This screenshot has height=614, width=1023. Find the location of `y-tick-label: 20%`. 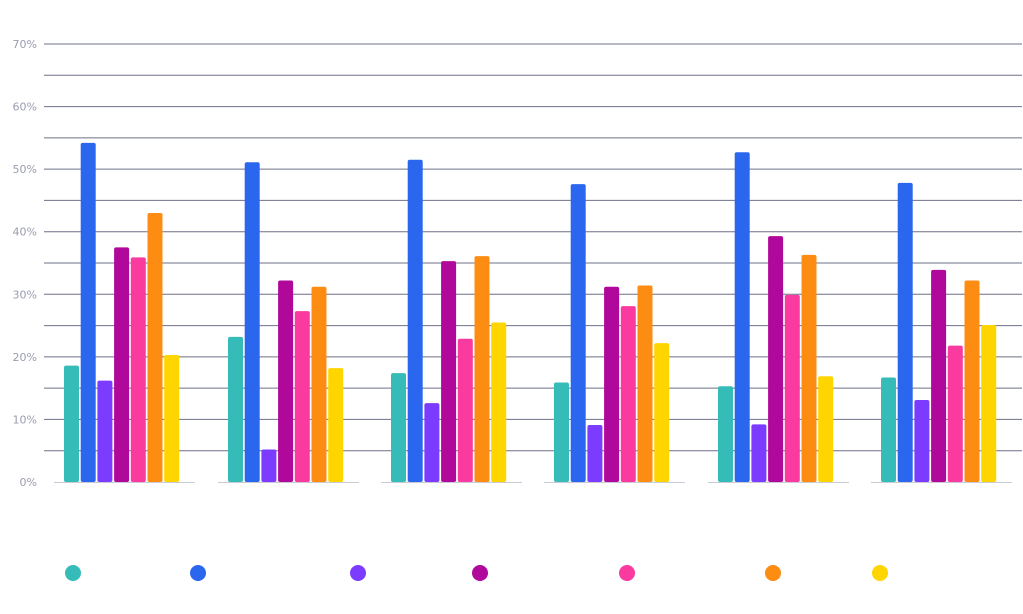

y-tick-label: 20% is located at coordinates (25, 357).